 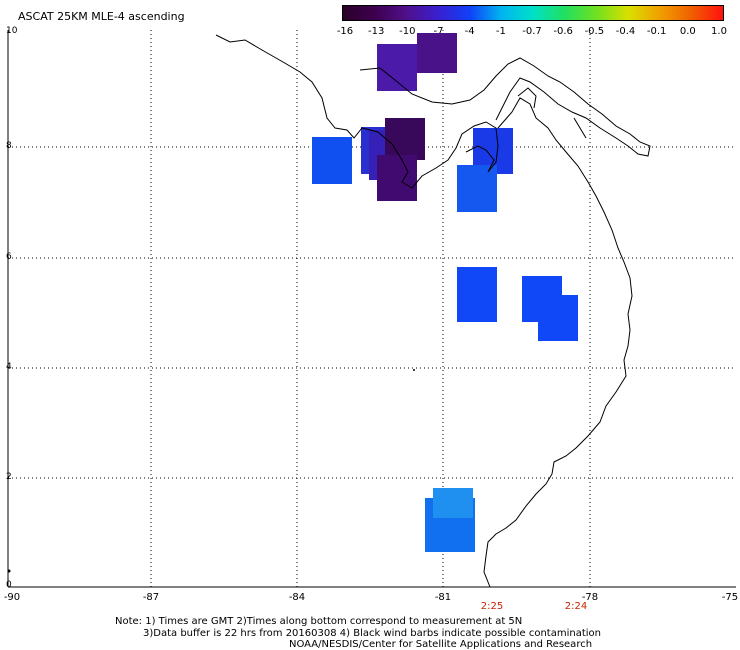 I want to click on x-tick-label: -84, so click(x=297, y=597).